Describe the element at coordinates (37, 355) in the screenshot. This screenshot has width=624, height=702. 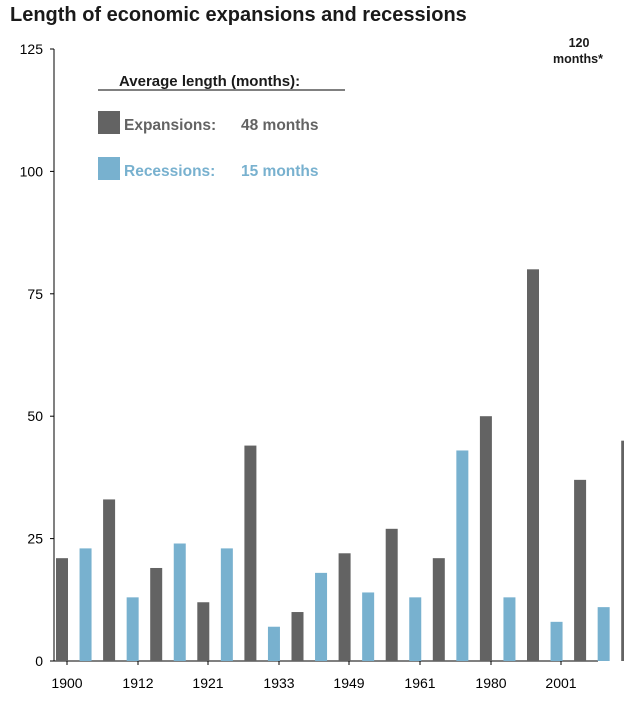
I see `y-axis: 0 25 50 75 100 125` at that location.